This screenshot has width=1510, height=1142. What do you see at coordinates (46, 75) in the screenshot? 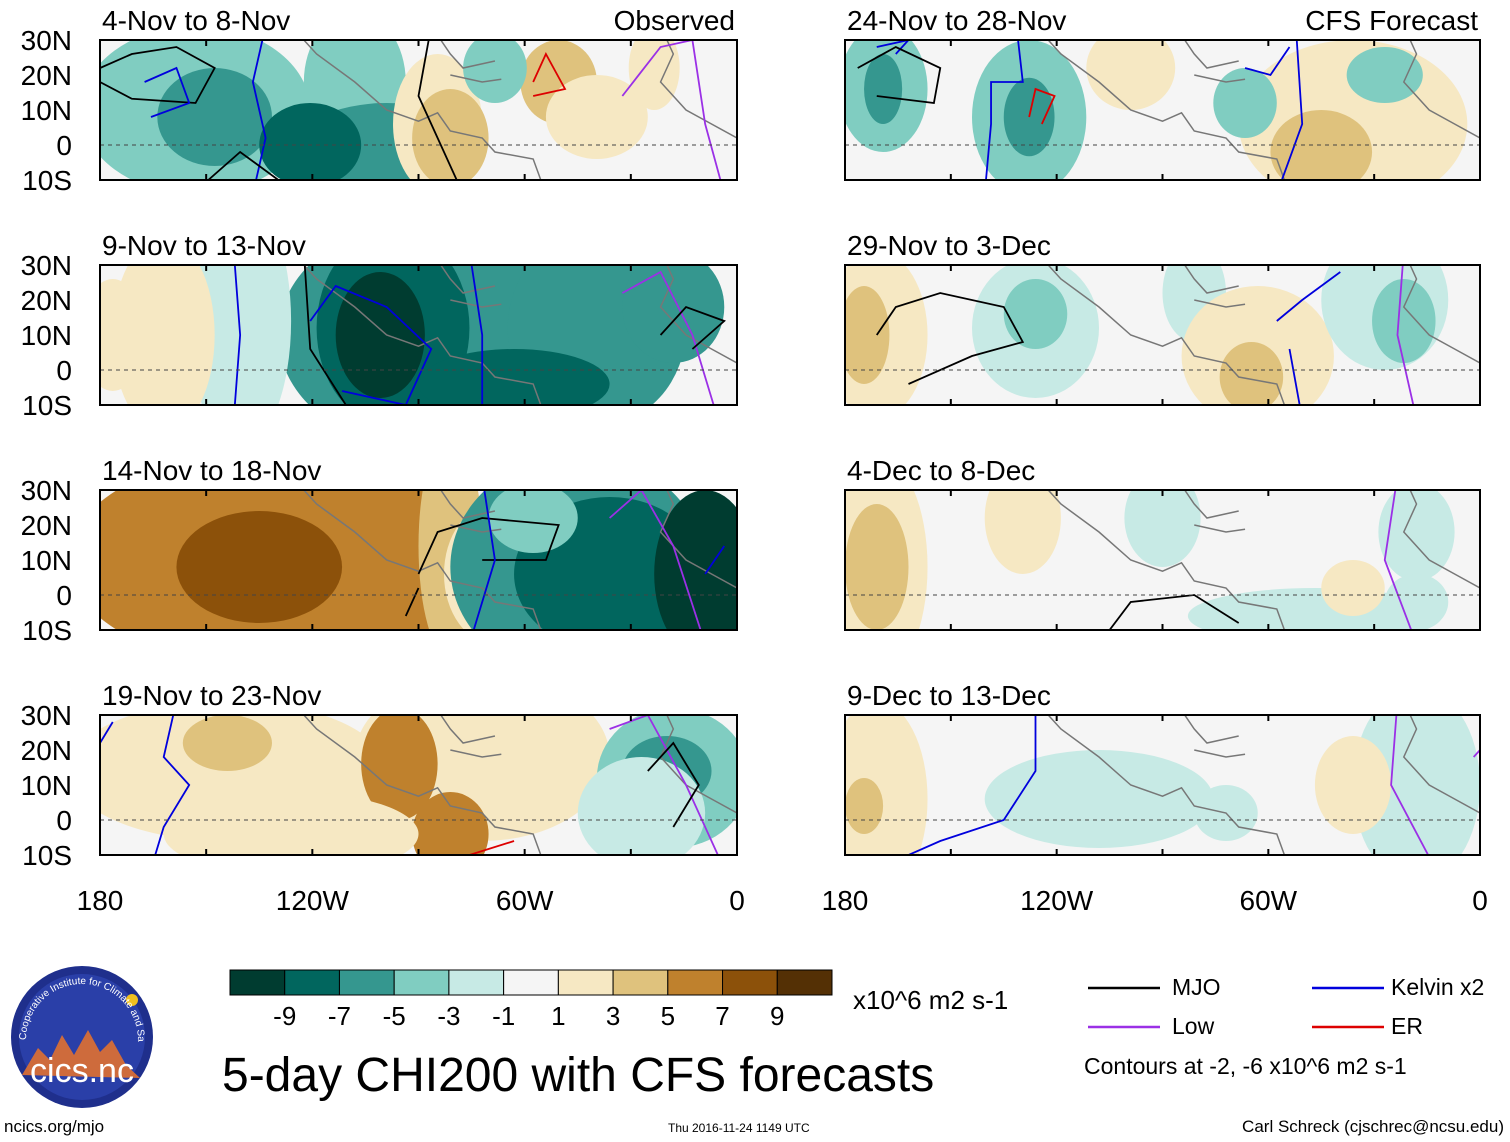
I see `lat-tick-label: 20N` at bounding box center [46, 75].